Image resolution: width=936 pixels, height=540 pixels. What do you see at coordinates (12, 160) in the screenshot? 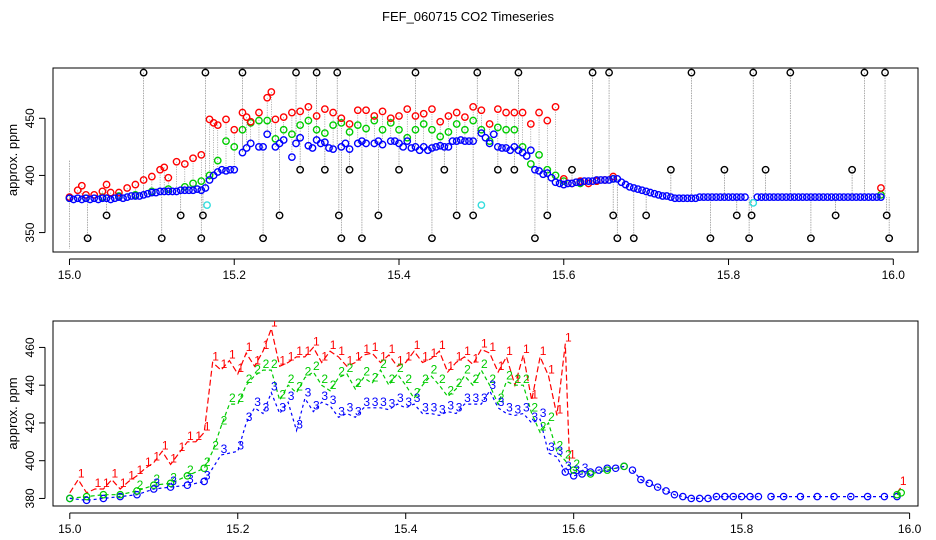
I see `y-axis-title: approx. ppm` at bounding box center [12, 160].